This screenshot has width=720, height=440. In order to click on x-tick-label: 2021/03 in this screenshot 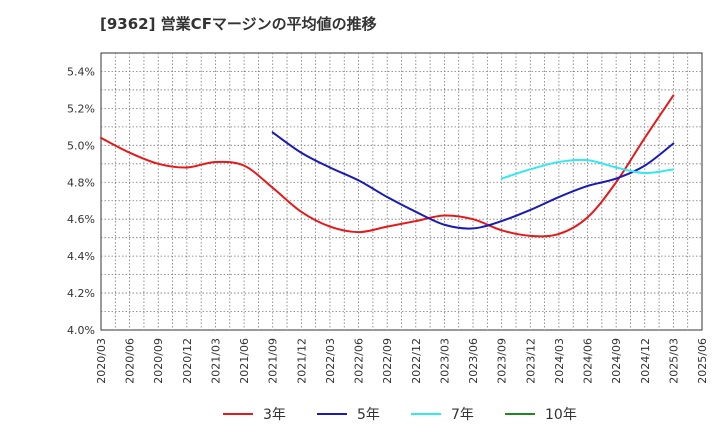, I will do `click(215, 361)`.